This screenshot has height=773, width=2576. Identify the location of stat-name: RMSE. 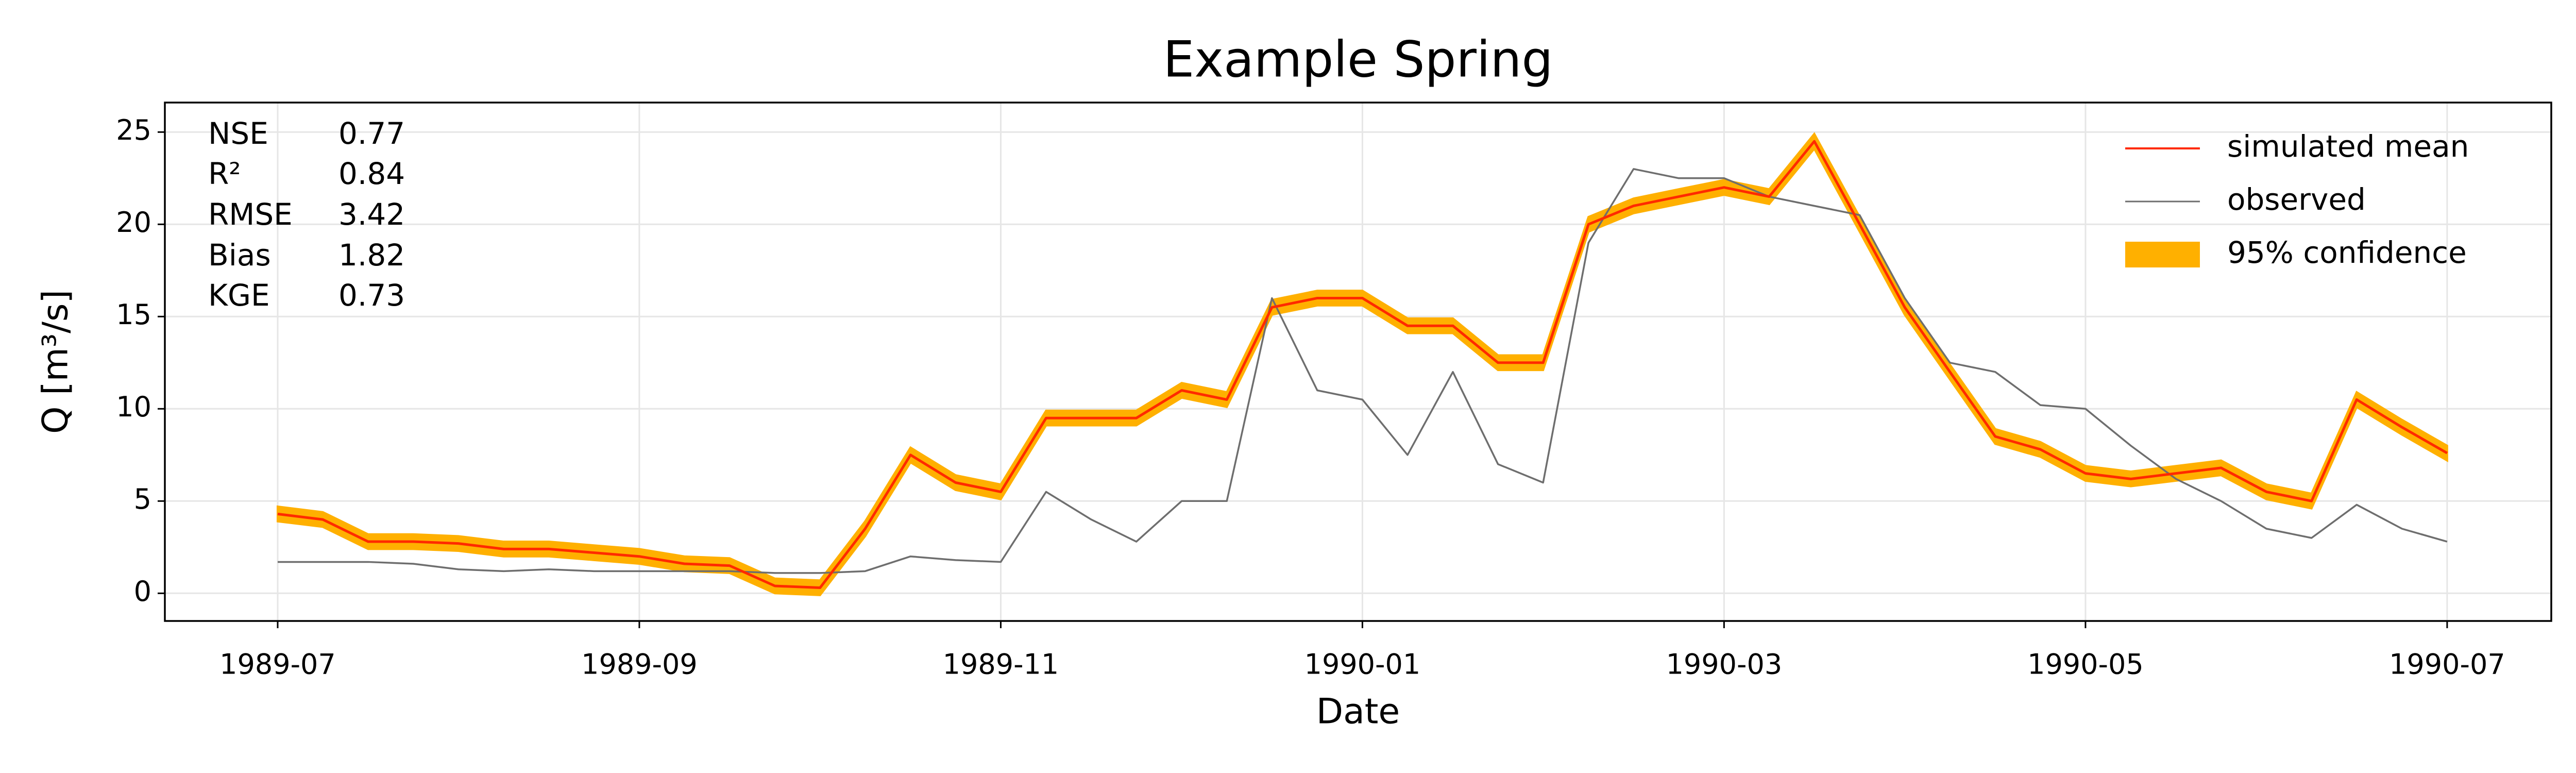
(250, 214).